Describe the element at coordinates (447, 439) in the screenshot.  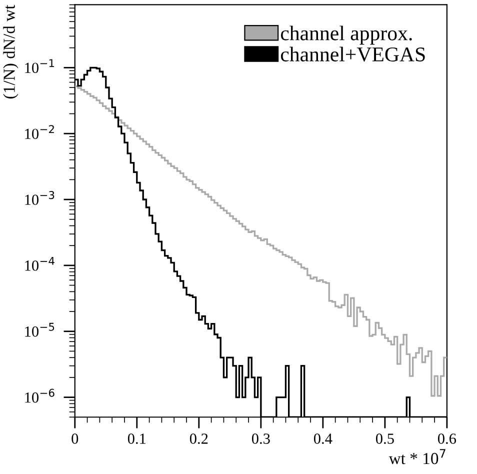
I see `x-tick-label: 0.6` at that location.